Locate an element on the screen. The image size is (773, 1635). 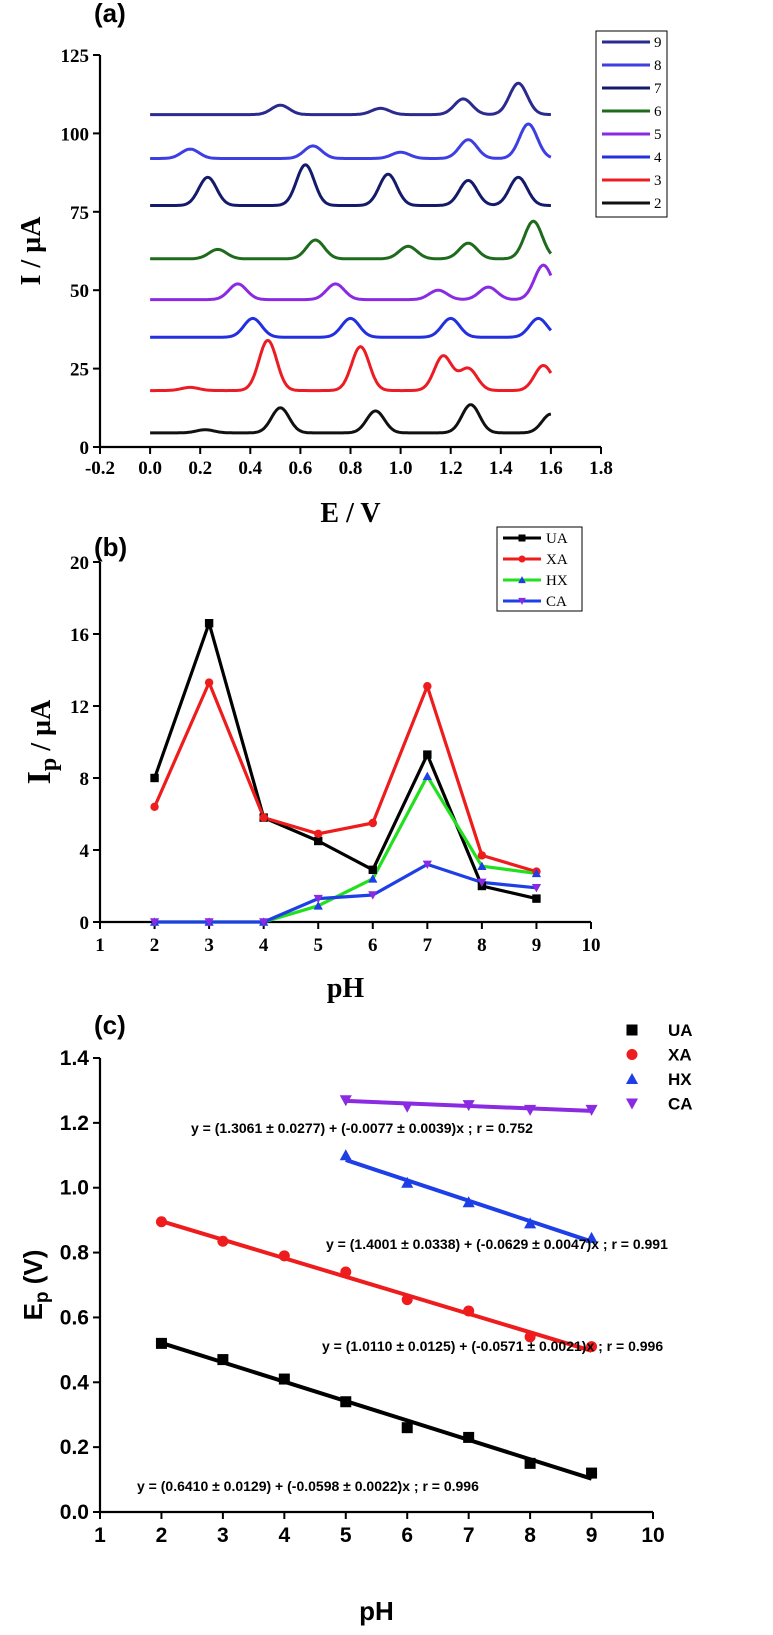
y-tick-label: 25 is located at coordinates (79, 370).